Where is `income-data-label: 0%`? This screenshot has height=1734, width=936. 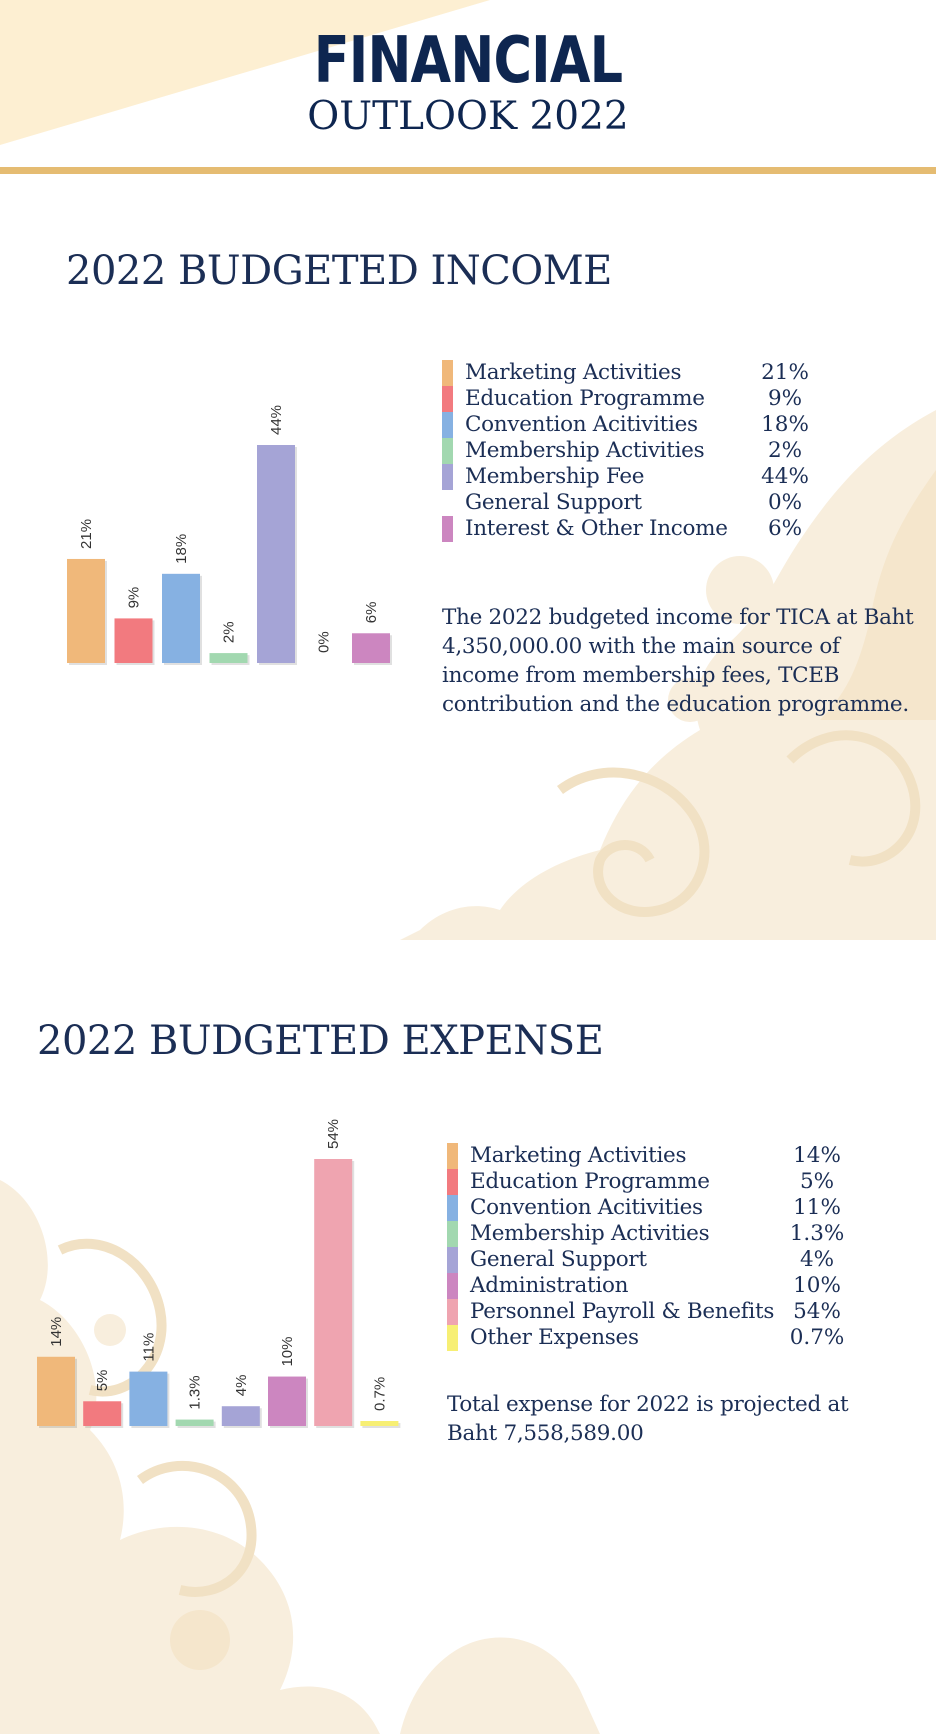 income-data-label: 0% is located at coordinates (324, 642).